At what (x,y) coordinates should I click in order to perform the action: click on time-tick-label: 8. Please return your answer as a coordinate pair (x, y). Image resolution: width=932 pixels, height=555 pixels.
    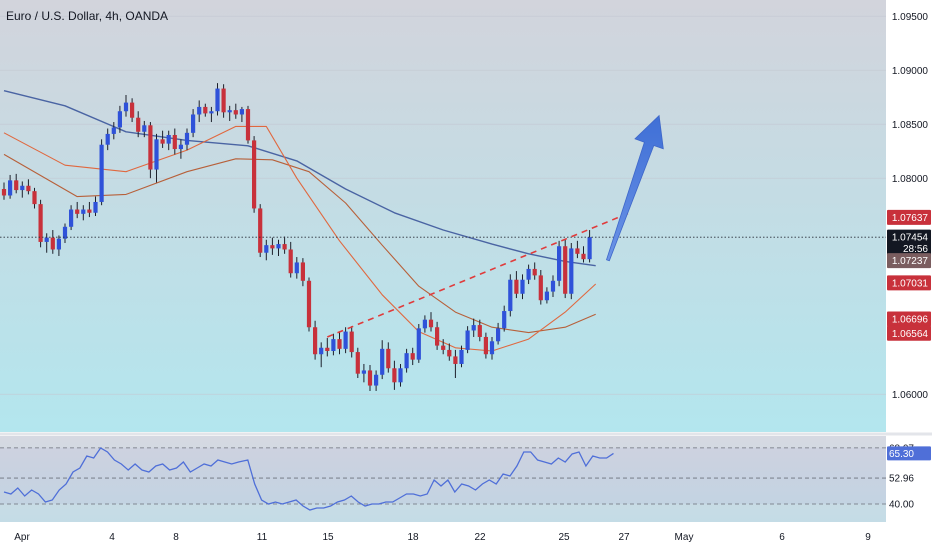
    Looking at the image, I should click on (176, 537).